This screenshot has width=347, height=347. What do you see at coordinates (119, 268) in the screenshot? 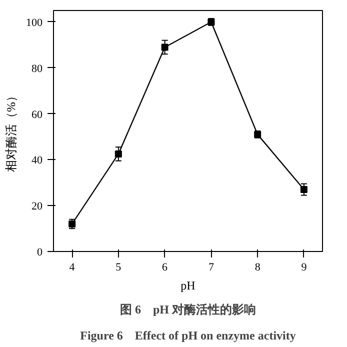
I see `x-tick-label: 5` at bounding box center [119, 268].